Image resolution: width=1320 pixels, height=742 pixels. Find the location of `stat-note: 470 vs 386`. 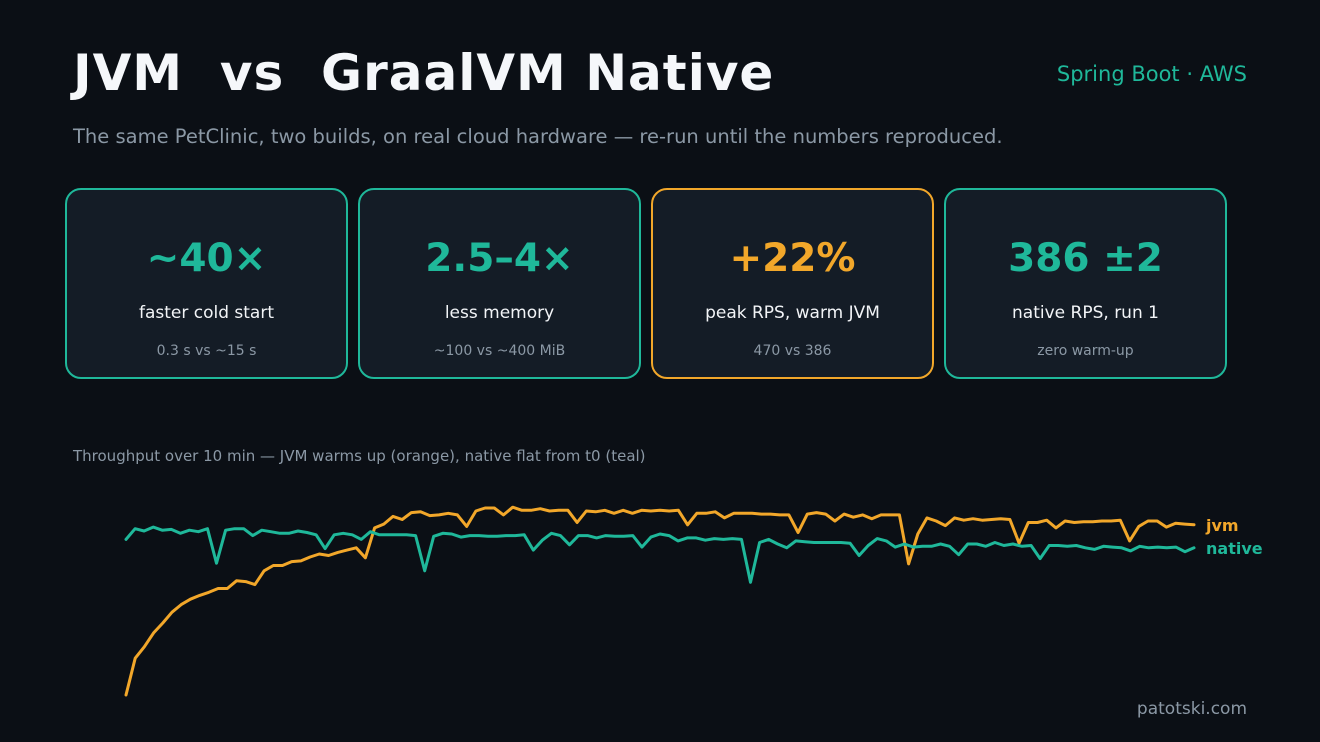

stat-note: 470 vs 386 is located at coordinates (792, 351).